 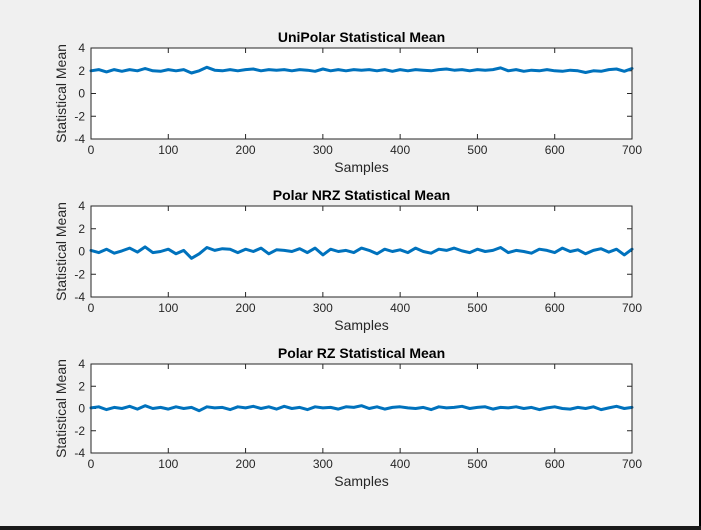 What do you see at coordinates (361, 353) in the screenshot?
I see `chart-title: Polar RZ Statistical Mean` at bounding box center [361, 353].